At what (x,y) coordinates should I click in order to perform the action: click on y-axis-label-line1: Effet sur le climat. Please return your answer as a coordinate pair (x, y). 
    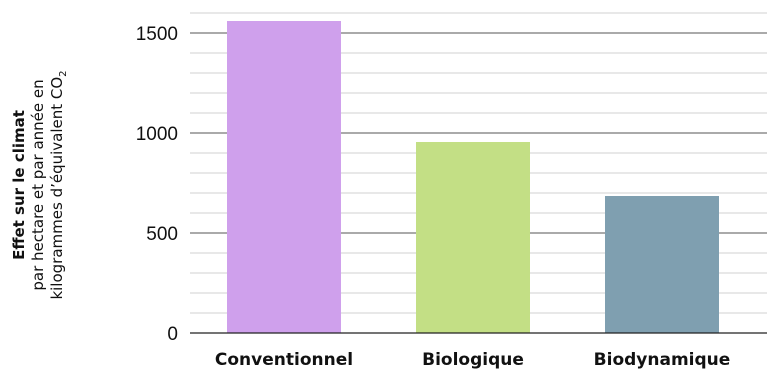
    Looking at the image, I should click on (19, 185).